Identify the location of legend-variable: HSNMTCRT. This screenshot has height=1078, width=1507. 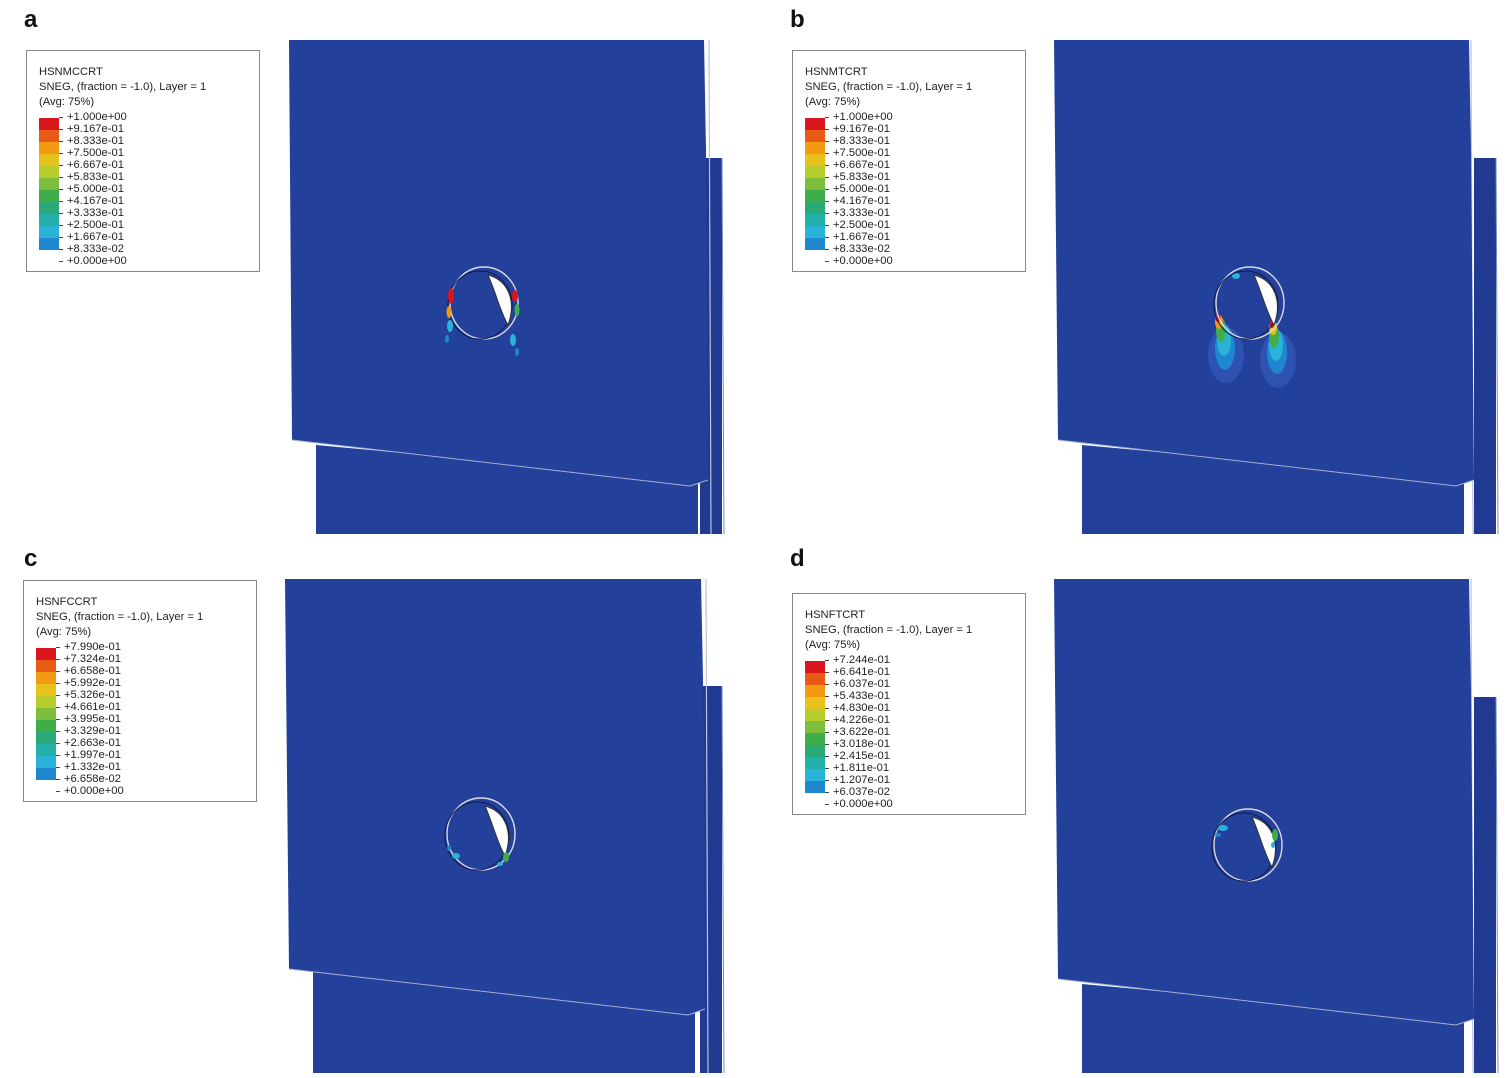
(836, 72).